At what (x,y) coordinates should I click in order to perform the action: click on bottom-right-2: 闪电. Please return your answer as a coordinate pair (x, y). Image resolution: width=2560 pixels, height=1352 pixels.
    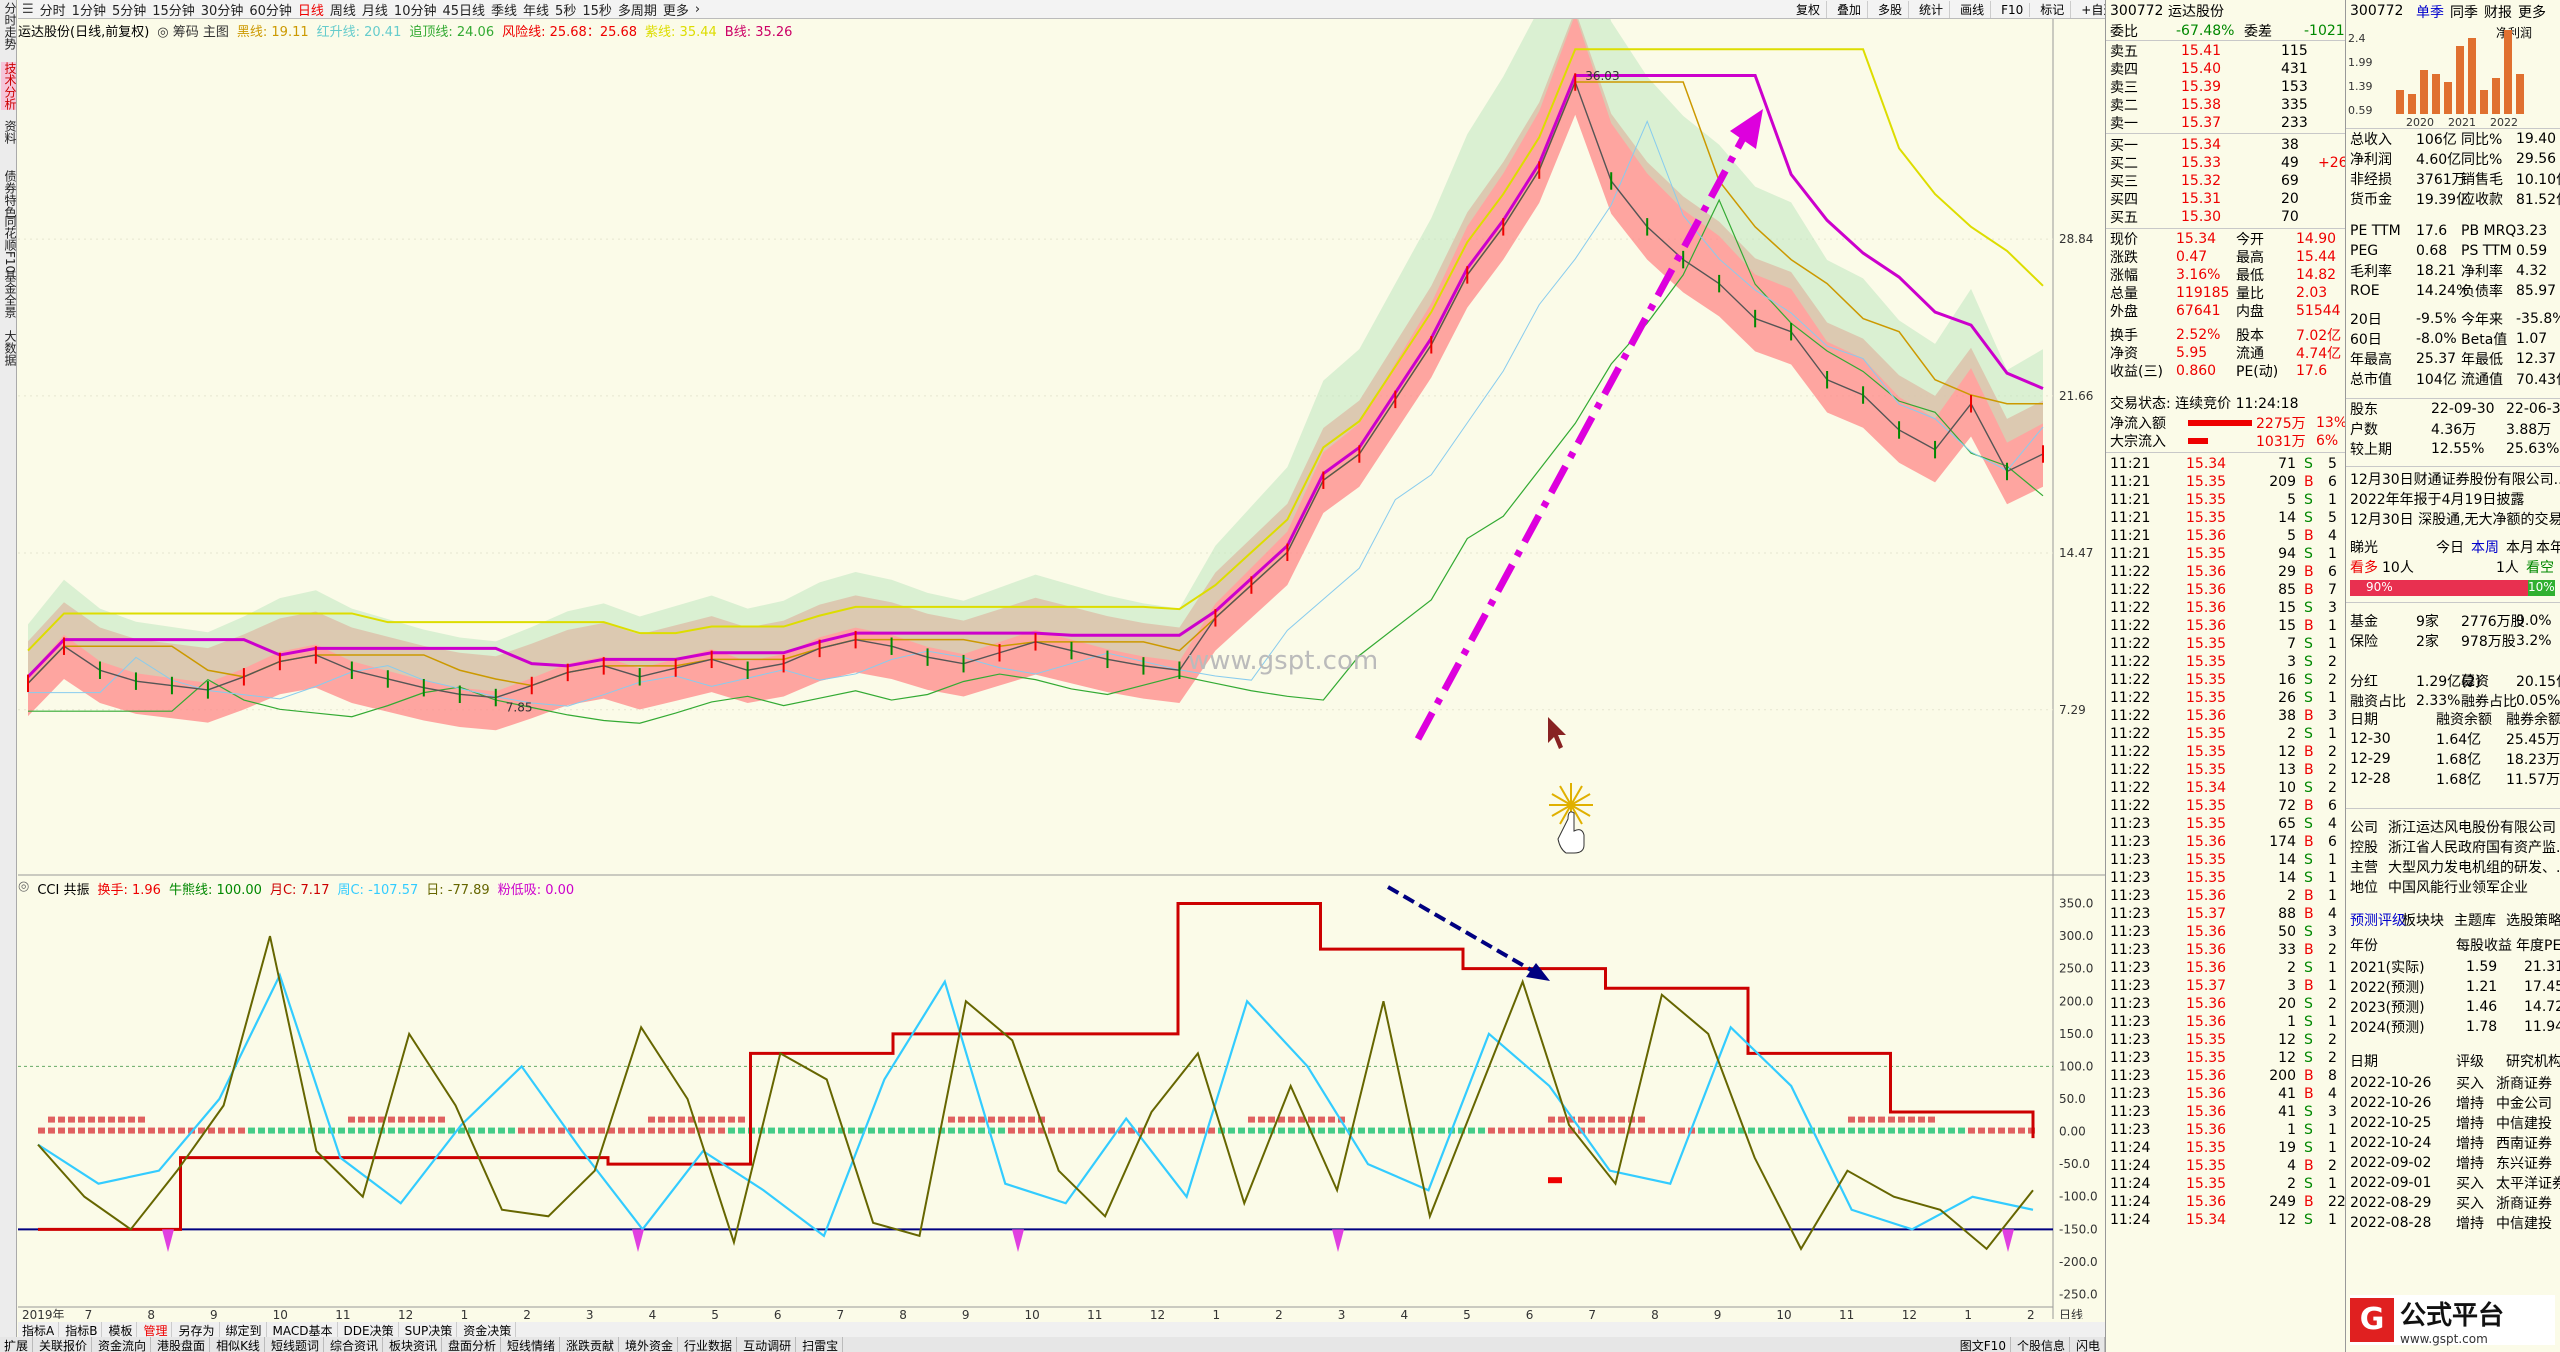
    Looking at the image, I should click on (2088, 1344).